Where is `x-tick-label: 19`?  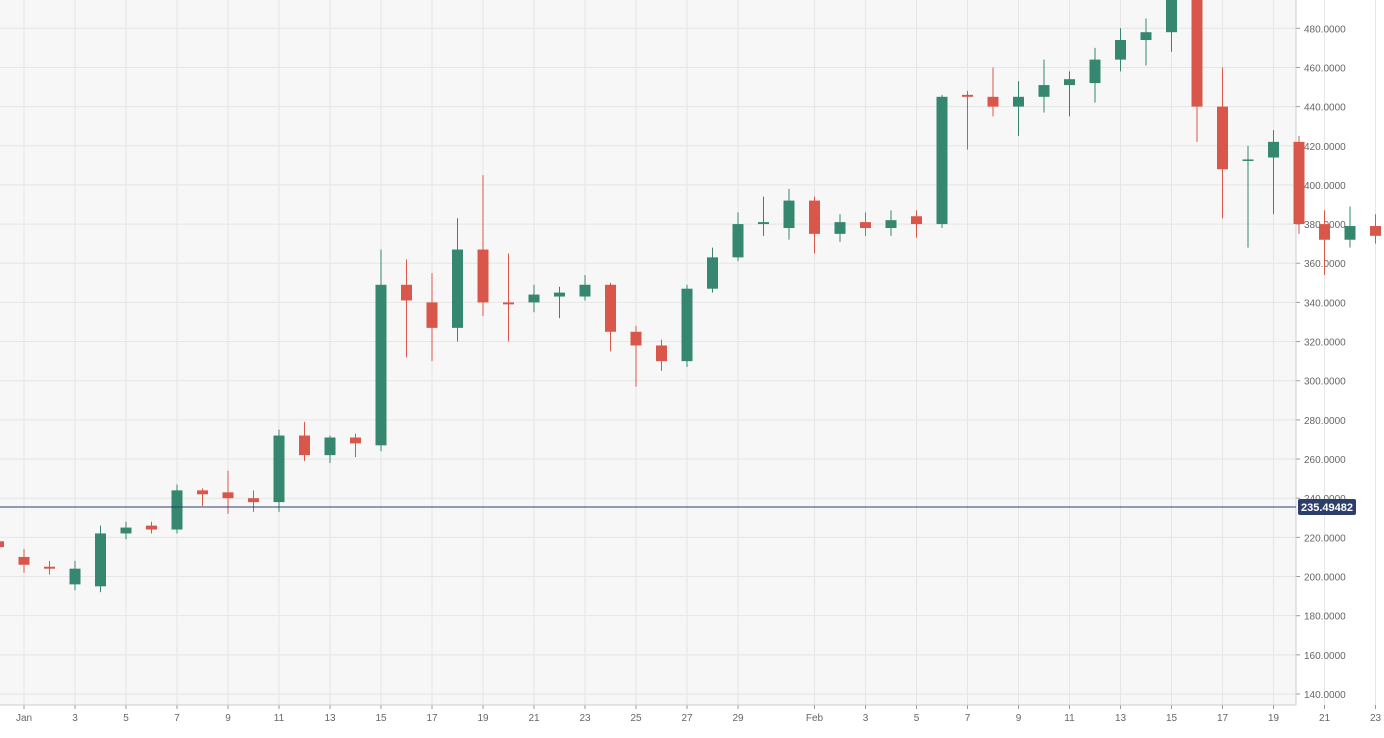
x-tick-label: 19 is located at coordinates (1274, 718).